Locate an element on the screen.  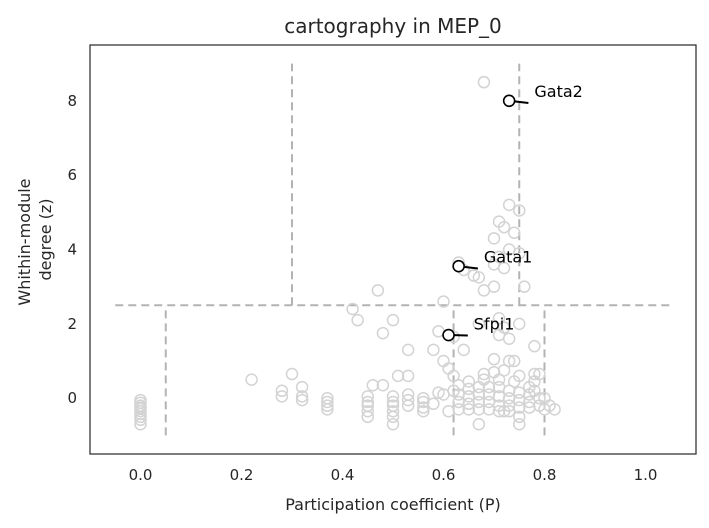
highlight-point-gata2 is located at coordinates (509, 101).